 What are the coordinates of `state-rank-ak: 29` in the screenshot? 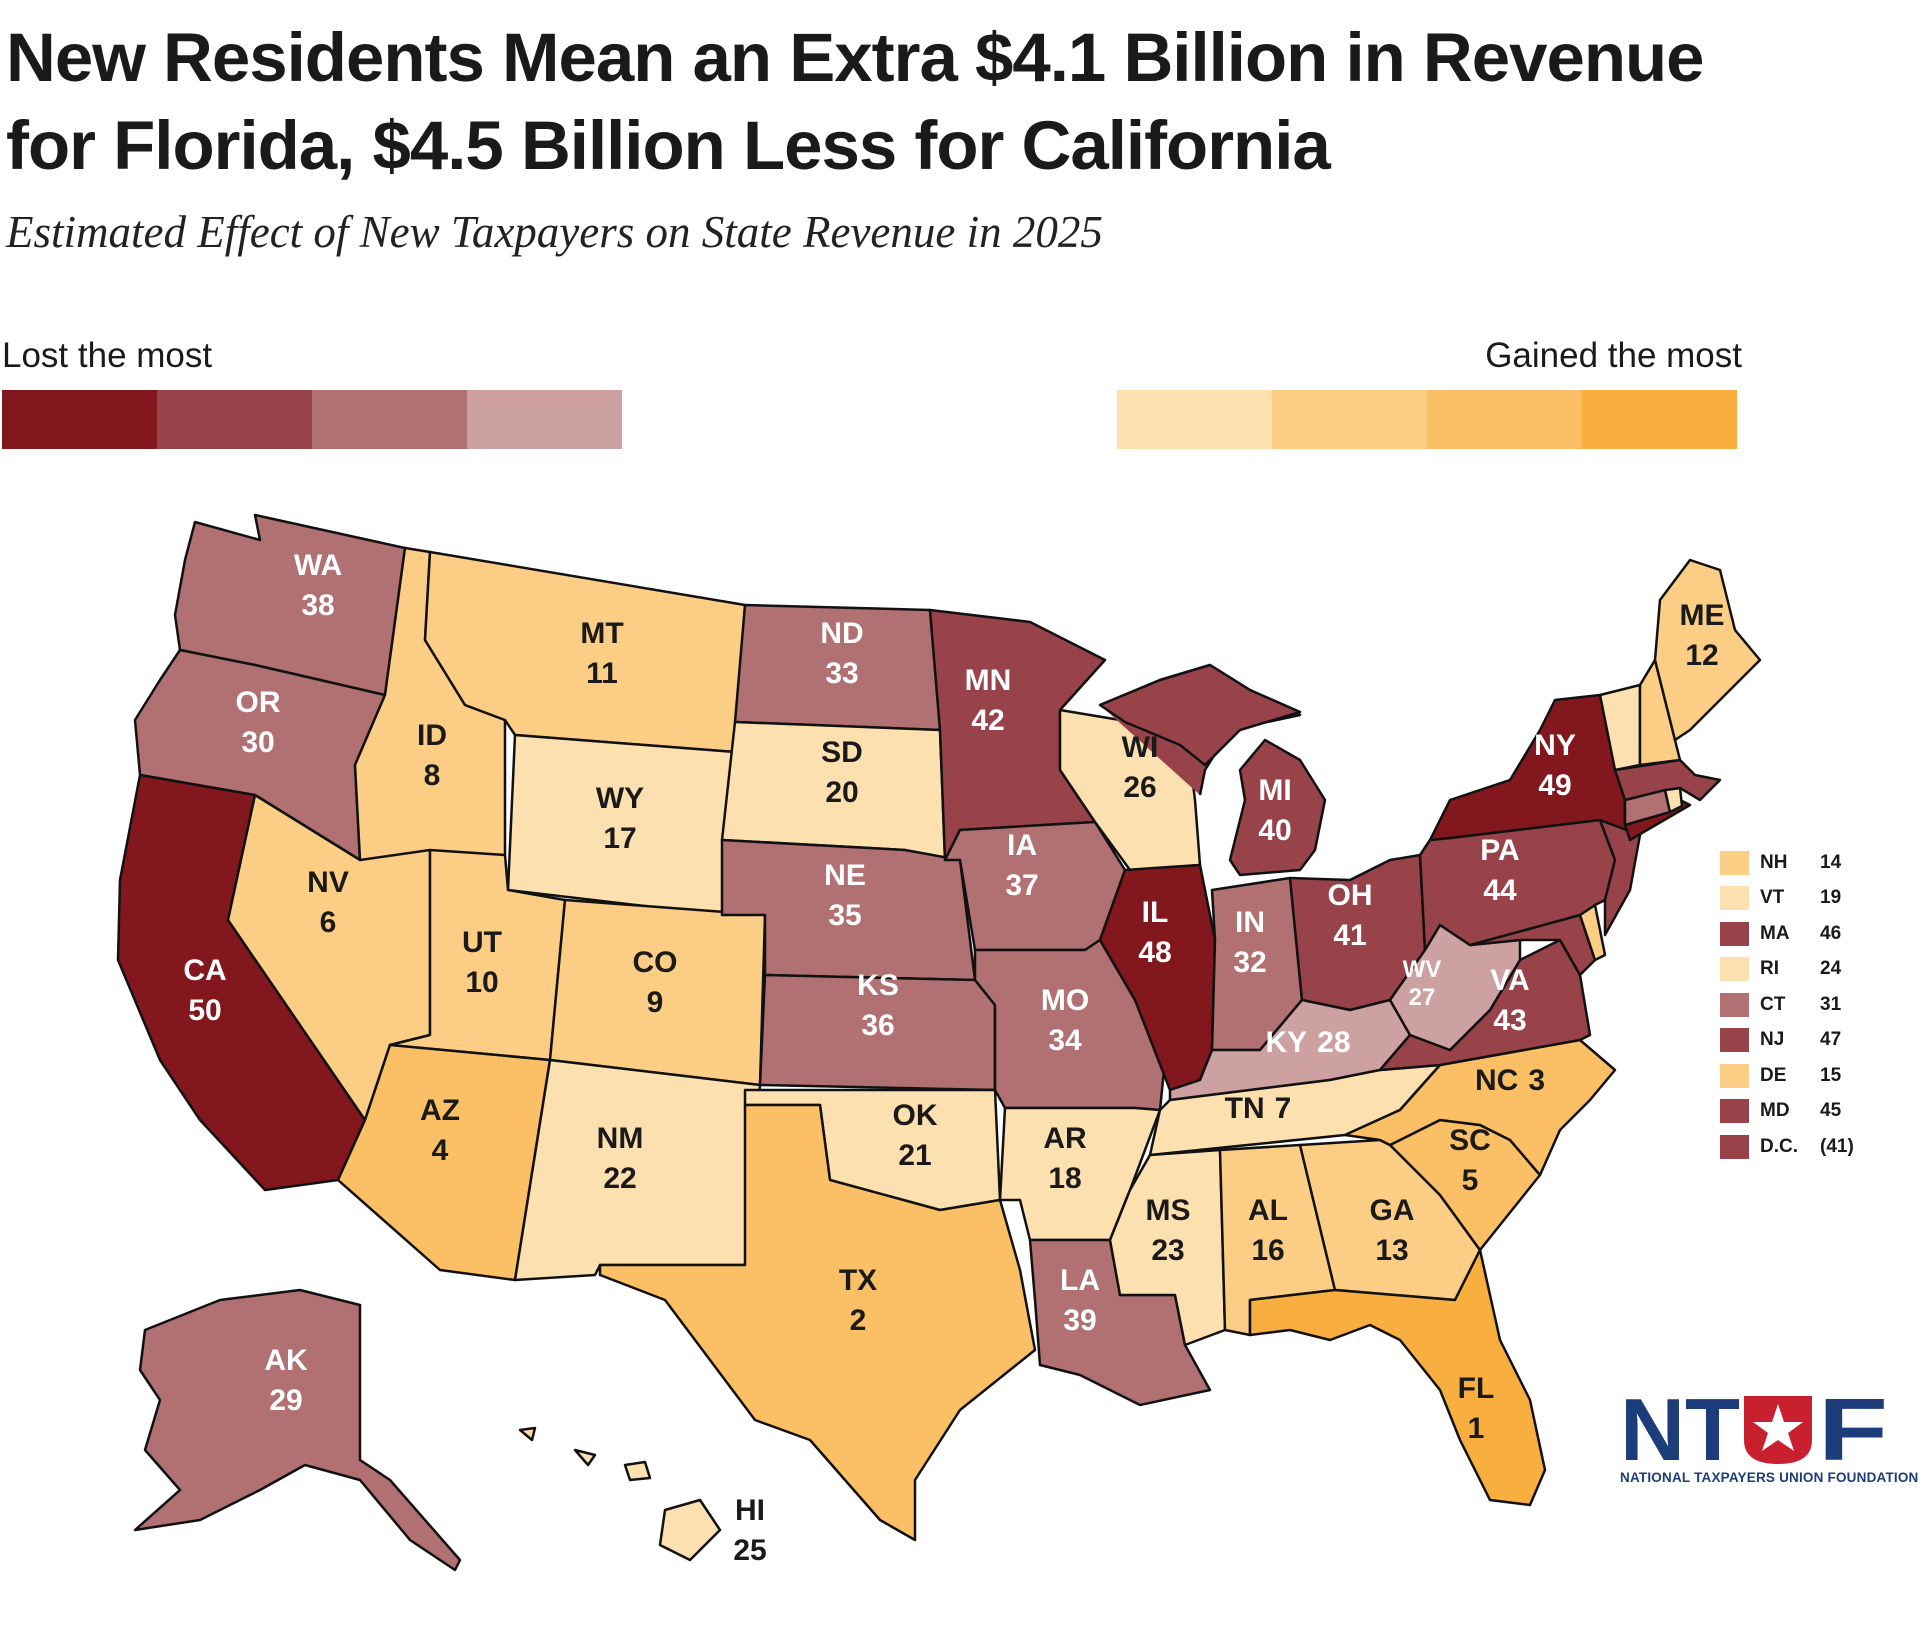 It's located at (285, 1400).